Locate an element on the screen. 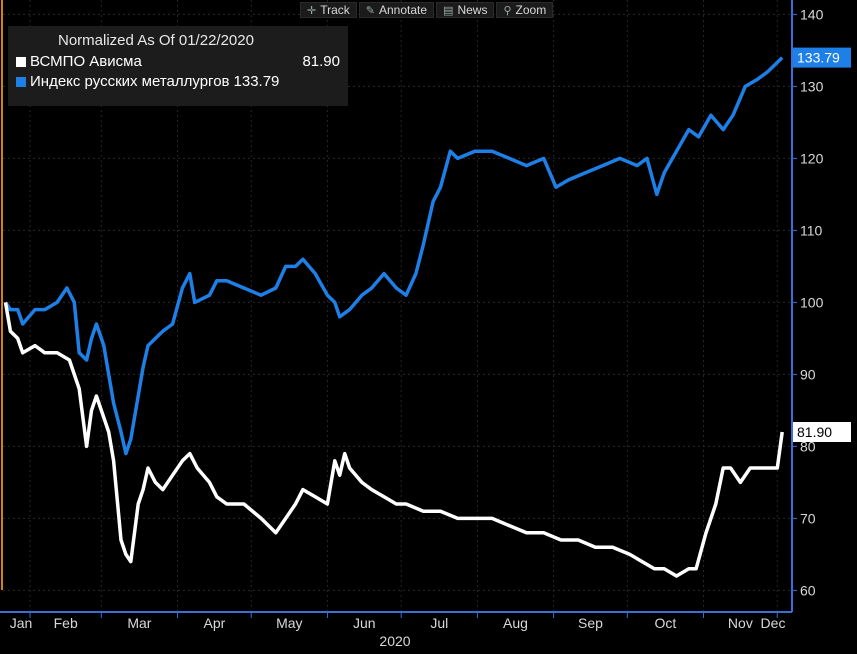 Image resolution: width=857 pixels, height=654 pixels. y-tick-label: 70 is located at coordinates (808, 518).